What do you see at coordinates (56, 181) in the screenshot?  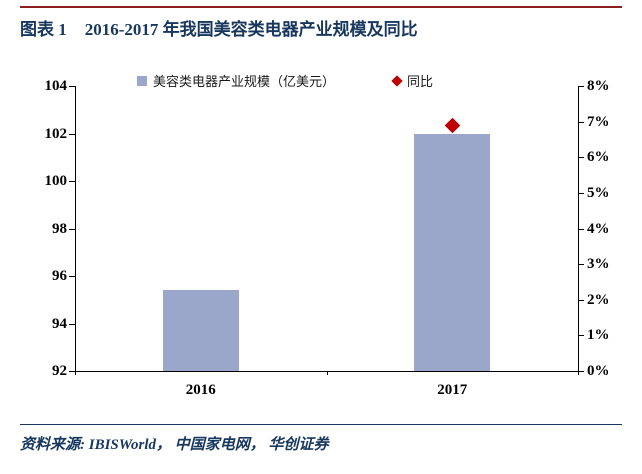 I see `y-left-tick-label: 100` at bounding box center [56, 181].